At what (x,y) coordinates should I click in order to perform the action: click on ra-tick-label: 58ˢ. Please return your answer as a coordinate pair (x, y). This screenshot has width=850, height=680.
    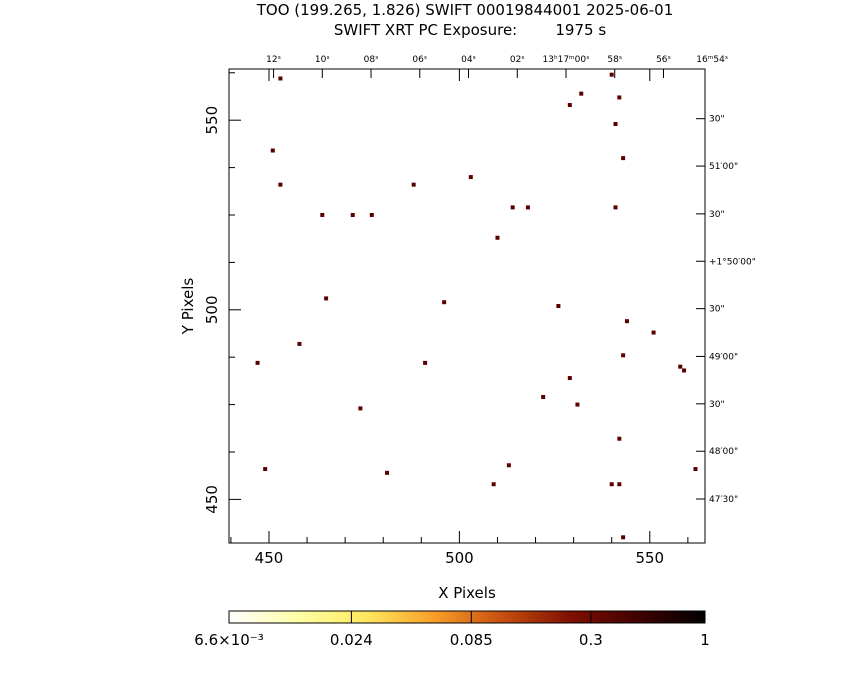
    Looking at the image, I should click on (614, 60).